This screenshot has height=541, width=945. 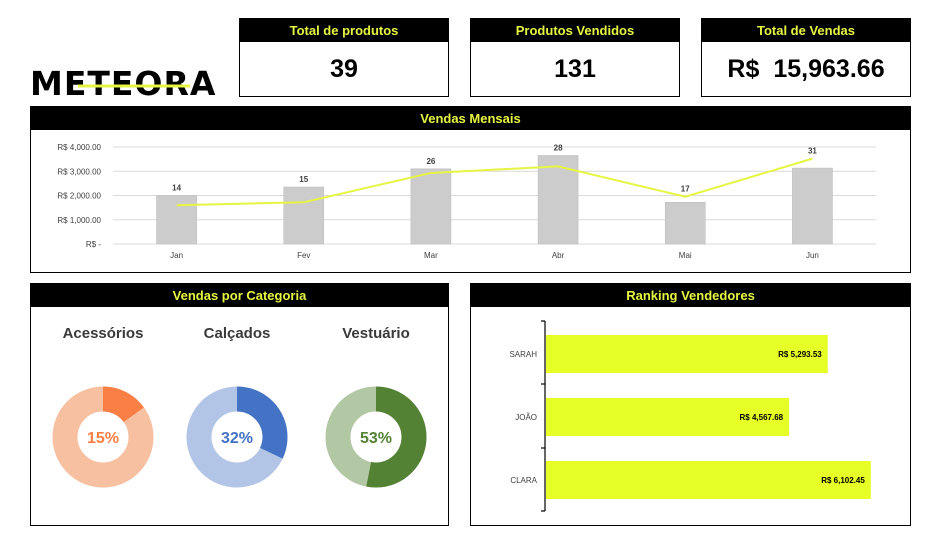 I want to click on x-tick-label: Jun, so click(x=812, y=255).